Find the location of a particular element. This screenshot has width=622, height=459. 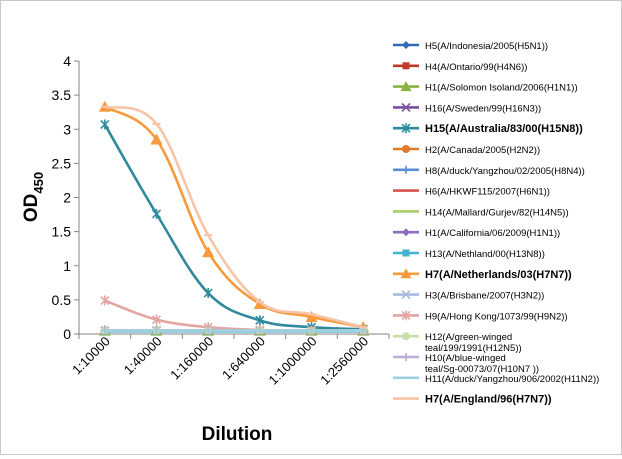

y-ticks: 0 0.5 1 1.5 2 2.5 3 3.5 4 is located at coordinates (65, 197).